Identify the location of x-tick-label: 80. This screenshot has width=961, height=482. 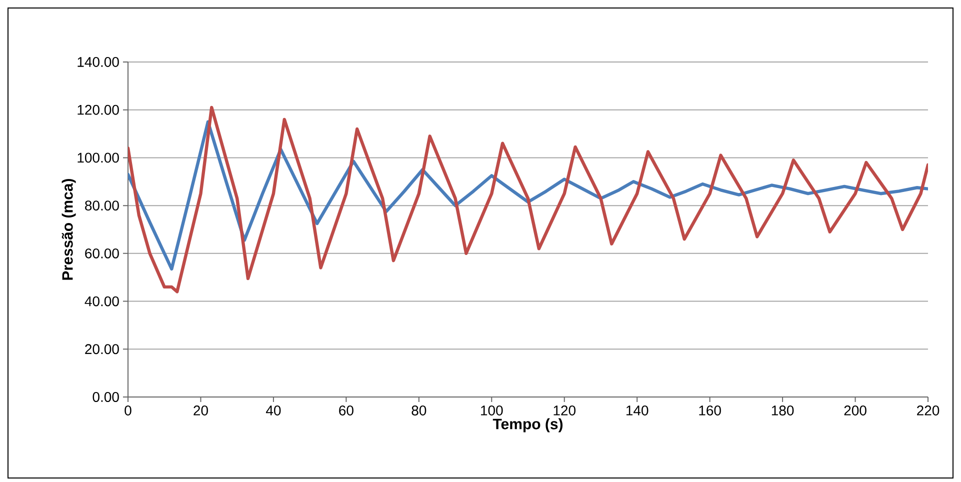
(419, 411).